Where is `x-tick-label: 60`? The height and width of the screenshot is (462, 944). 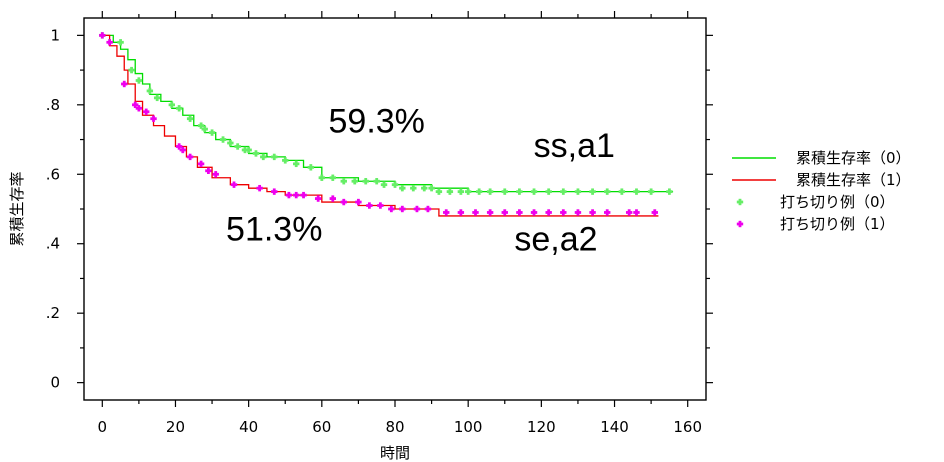
x-tick-label: 60 is located at coordinates (321, 427).